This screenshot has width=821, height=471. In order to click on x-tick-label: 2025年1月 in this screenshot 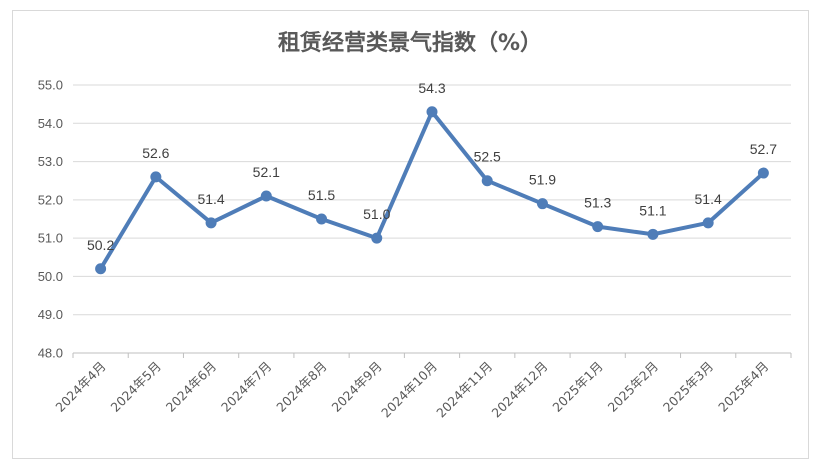, I will do `click(577, 387)`.